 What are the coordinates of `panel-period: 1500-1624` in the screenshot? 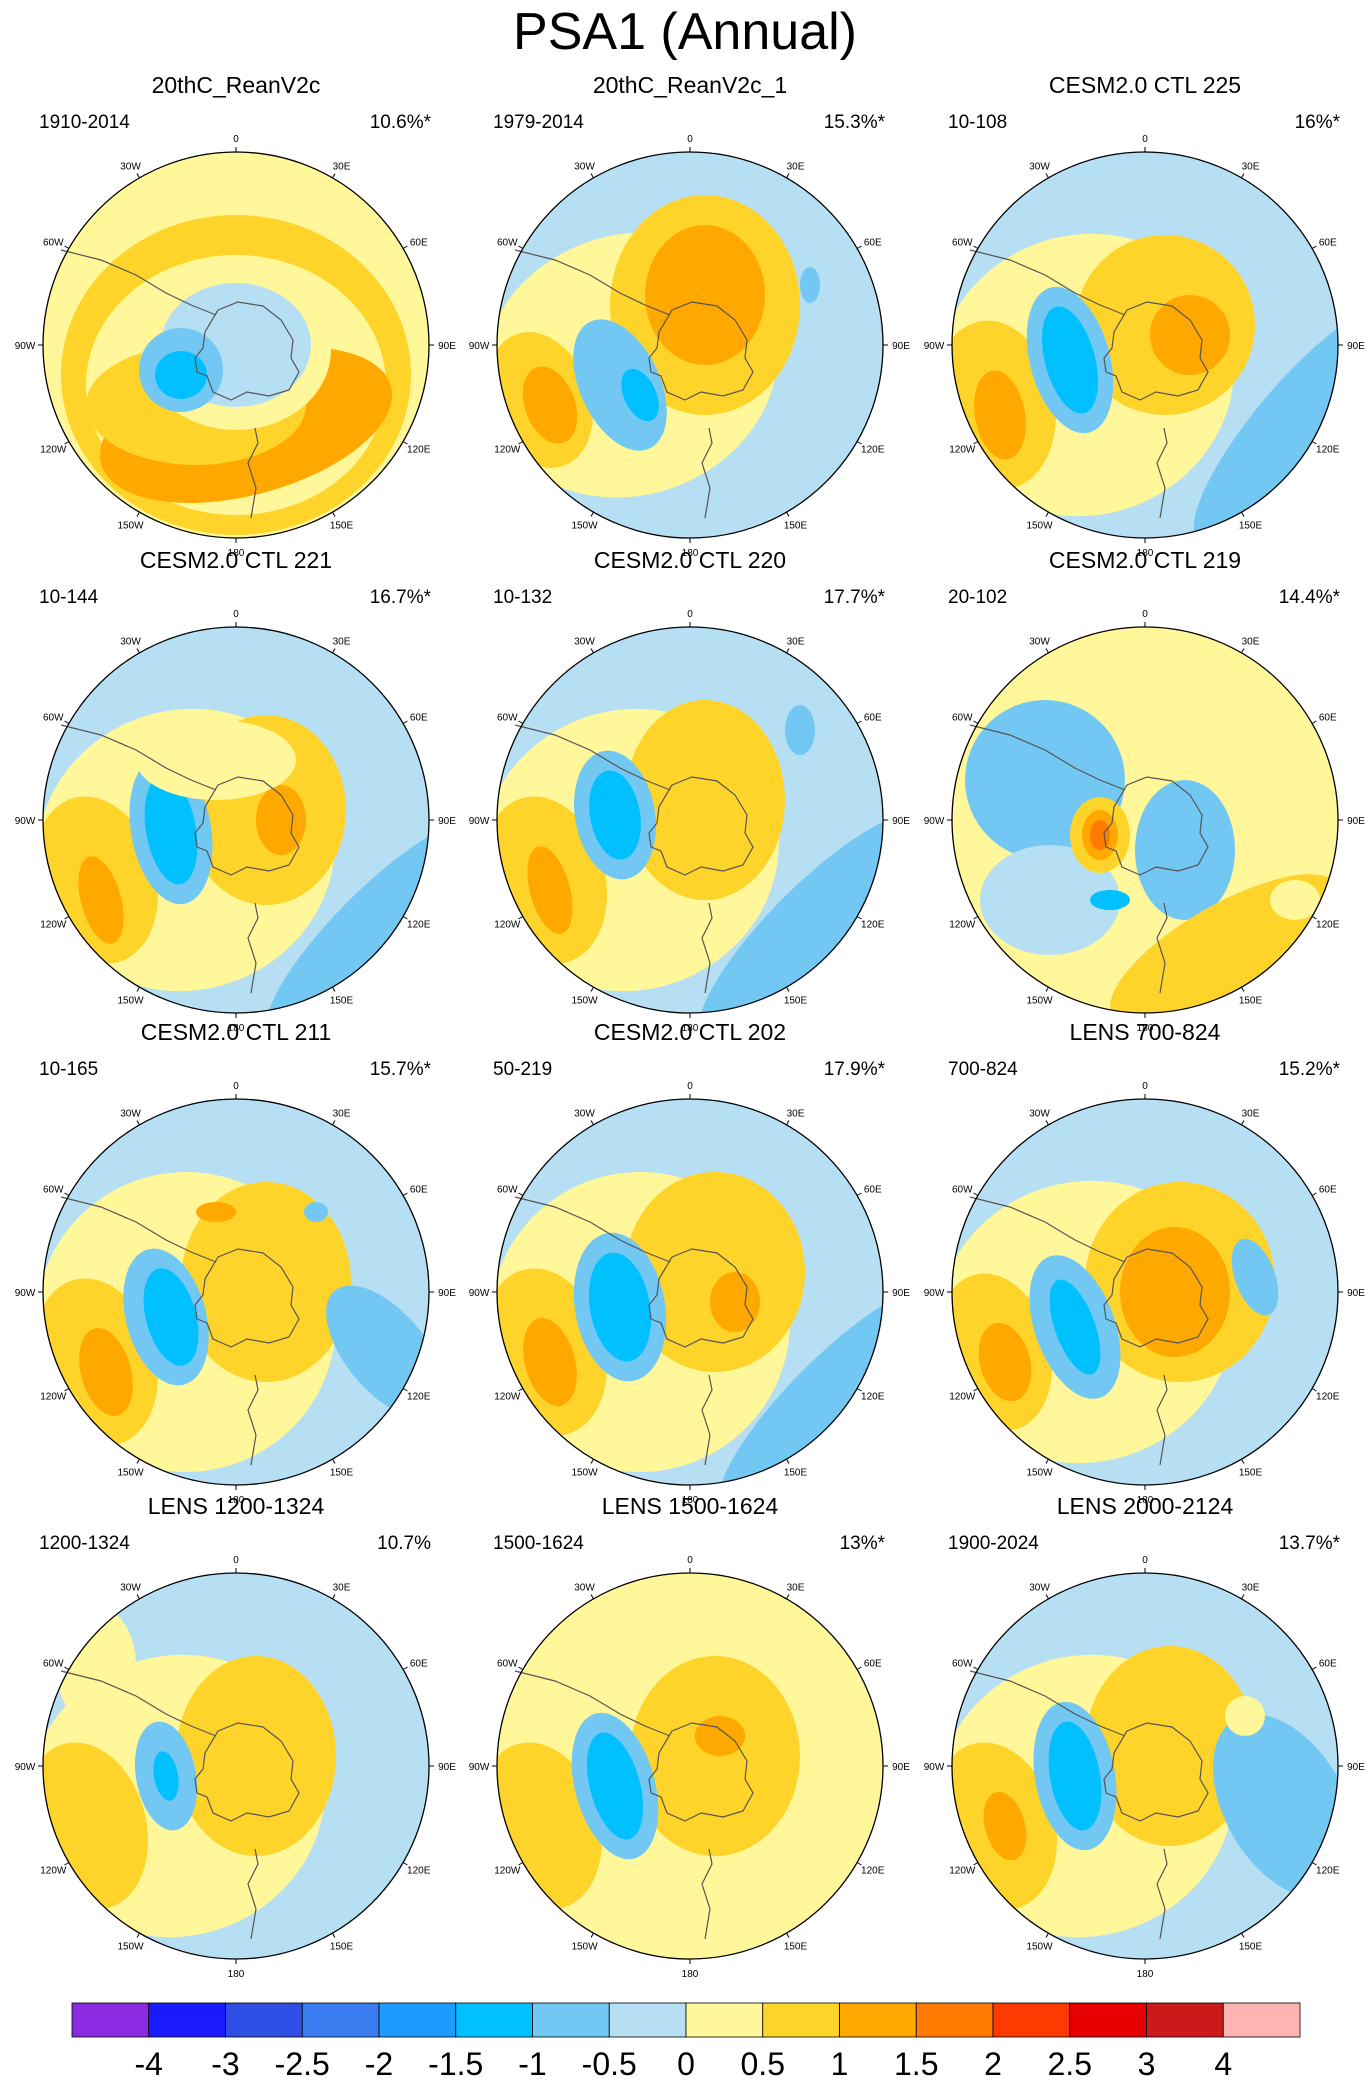 It's located at (538, 1543).